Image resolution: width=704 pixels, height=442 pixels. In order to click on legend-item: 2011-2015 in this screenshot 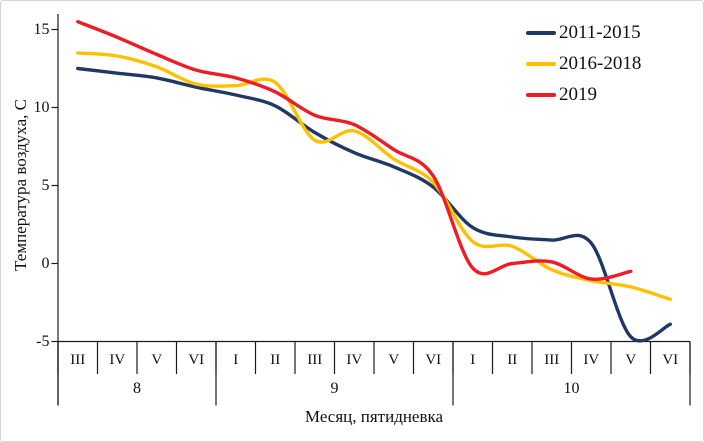, I will do `click(583, 32)`.